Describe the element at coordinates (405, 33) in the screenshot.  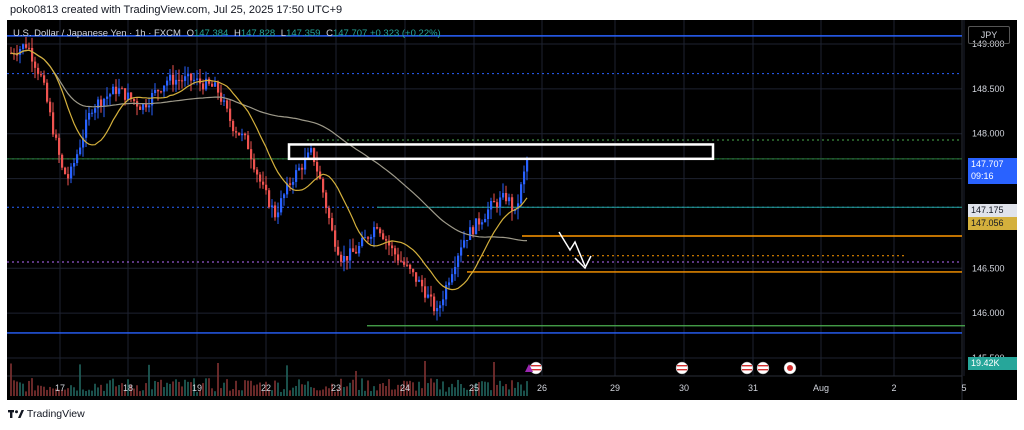
I see `change-value: +0.323 (+0.22%)` at that location.